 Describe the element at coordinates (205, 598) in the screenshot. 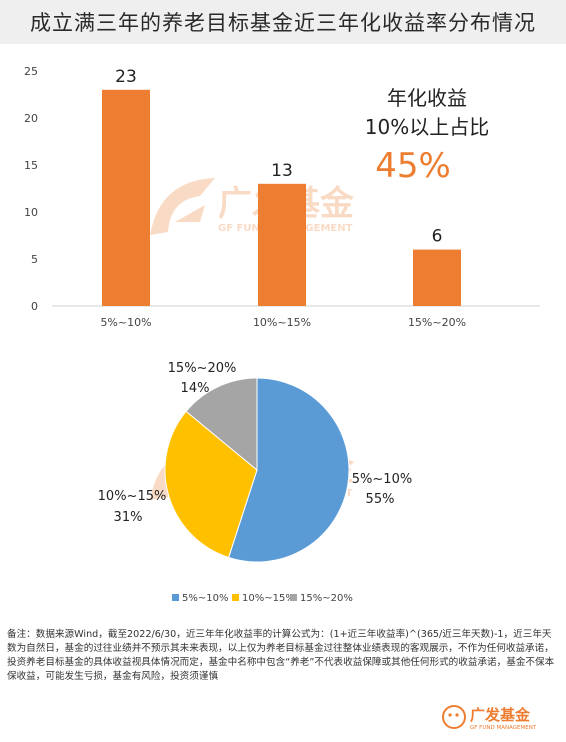

I see `legend-label: 5%~10%` at that location.